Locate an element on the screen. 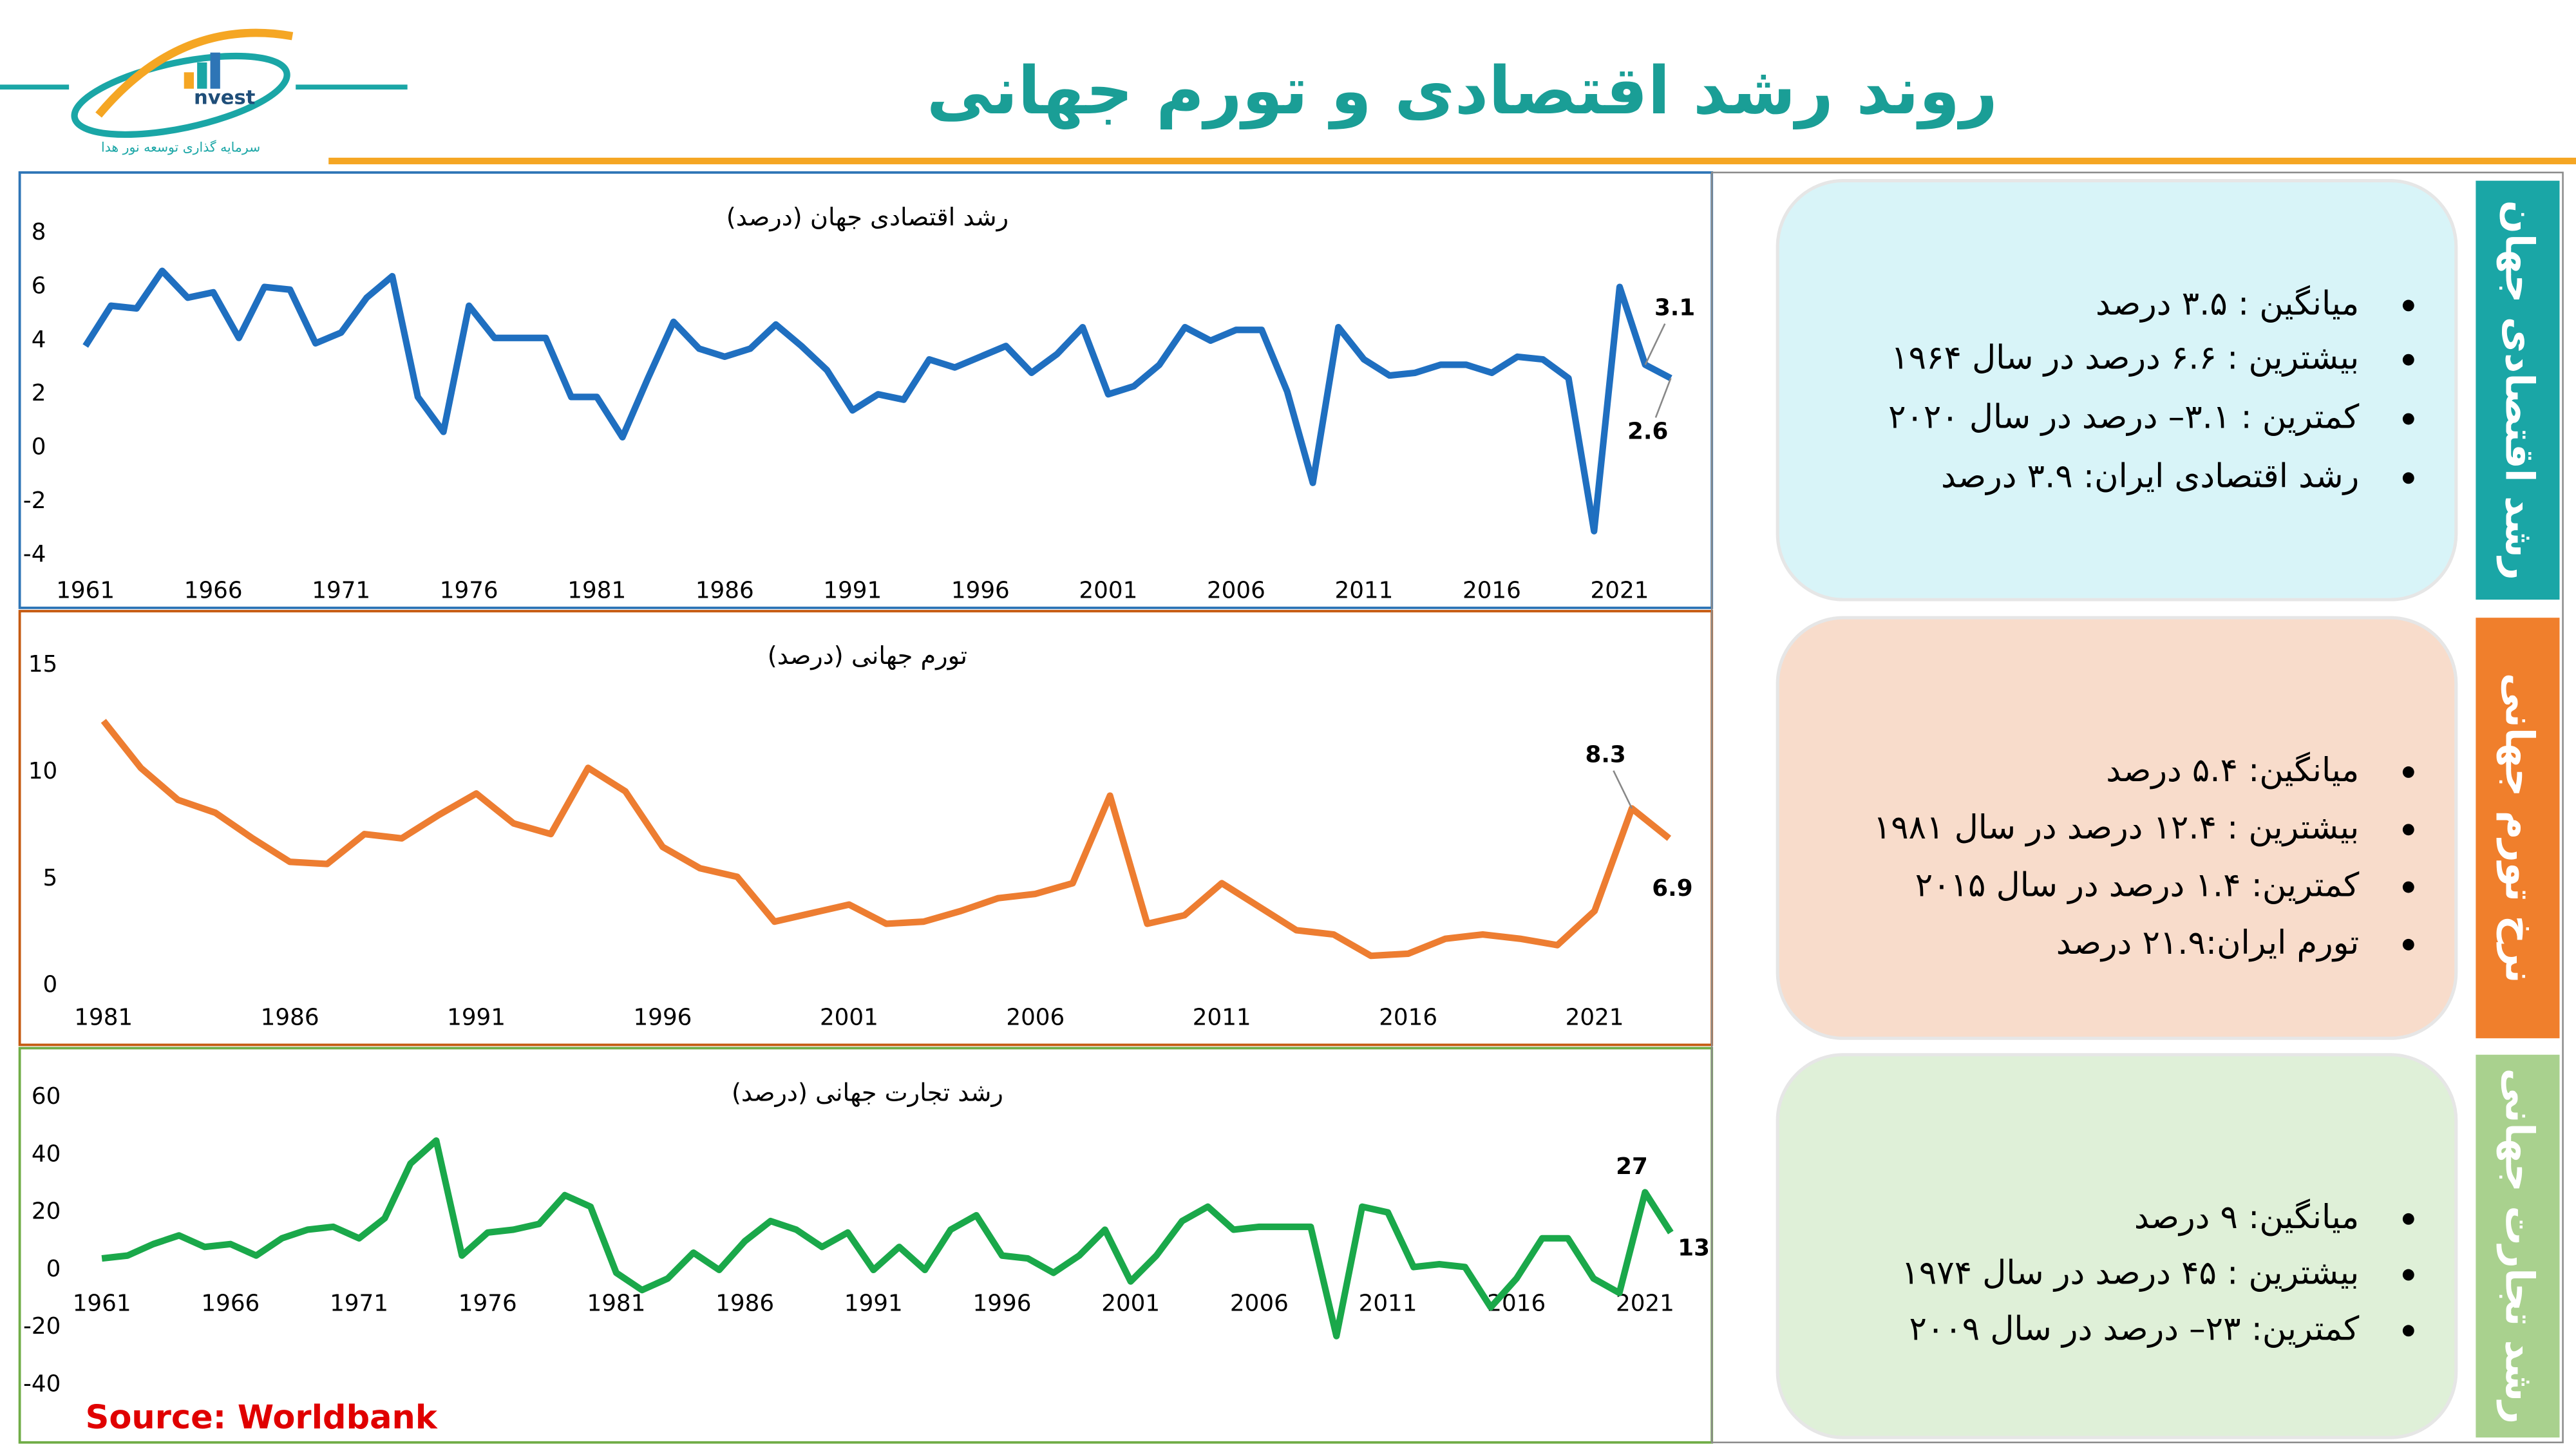  bullet-text: بیشترین : ۶.۶ درصد در سال ۱۹۶۴ is located at coordinates (2125, 358).